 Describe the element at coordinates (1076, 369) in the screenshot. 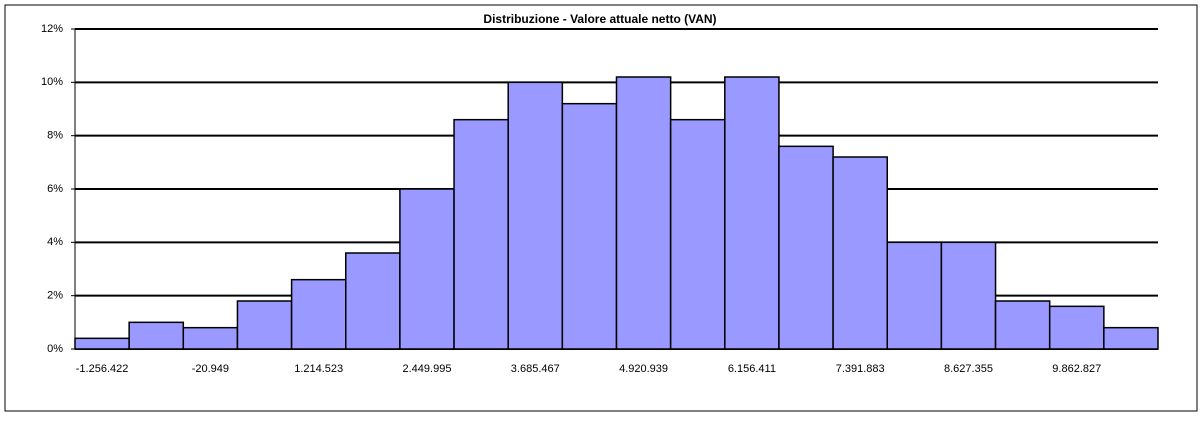

I see `x-tick-label: 9.862.827` at that location.